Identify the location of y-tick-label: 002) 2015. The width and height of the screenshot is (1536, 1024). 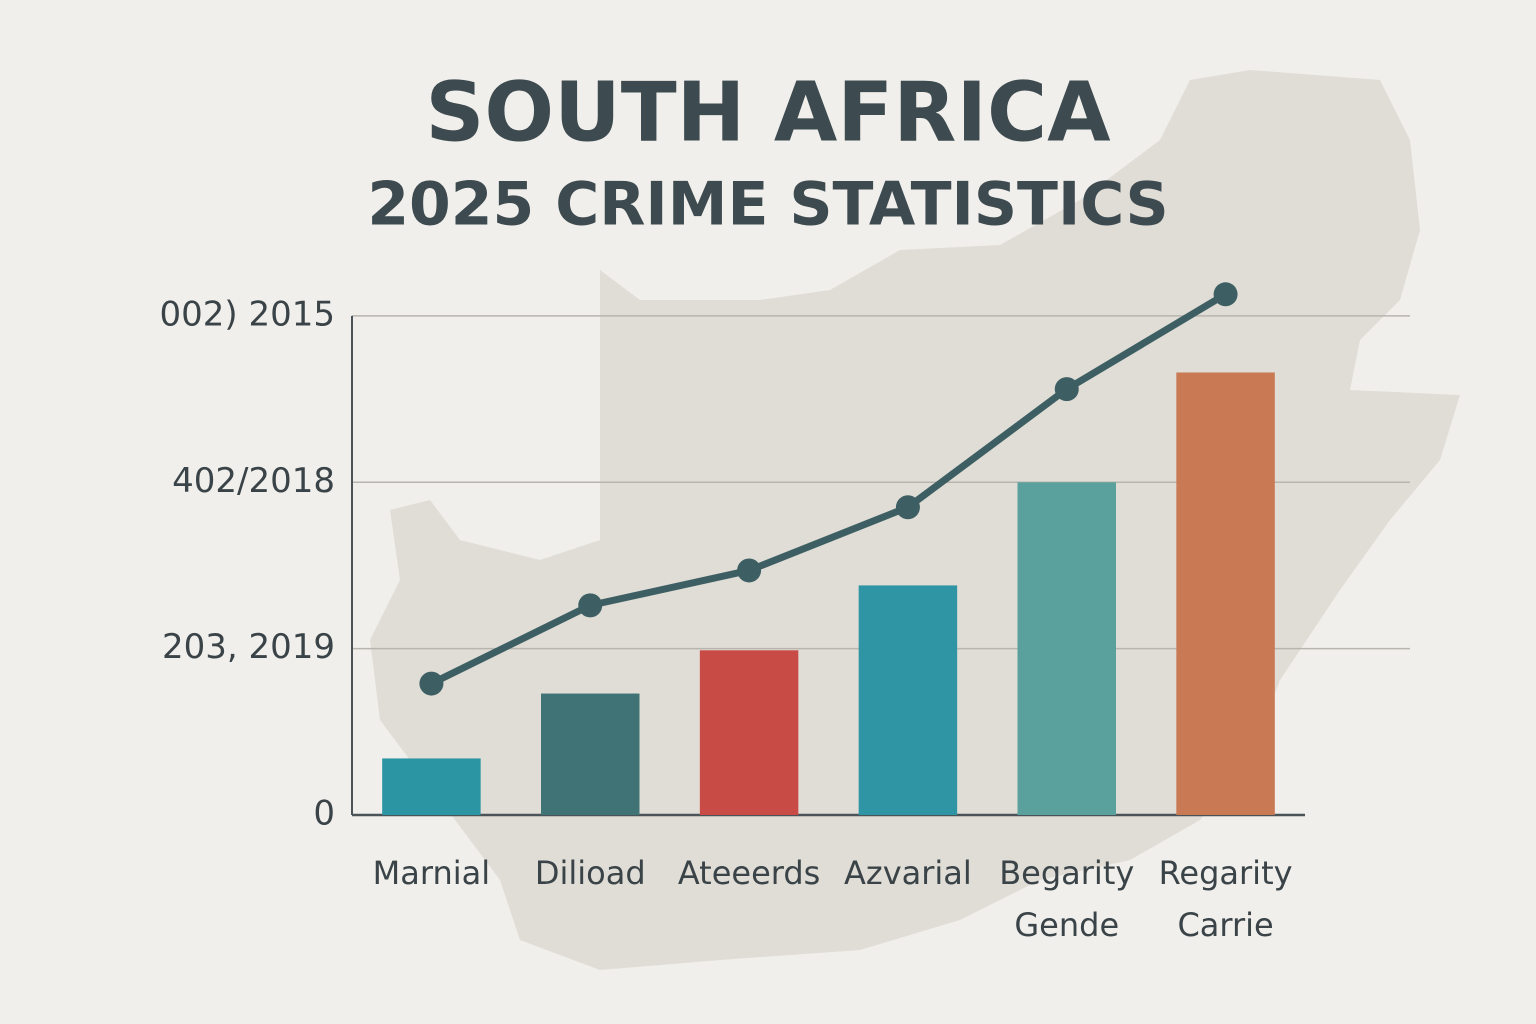
(248, 314).